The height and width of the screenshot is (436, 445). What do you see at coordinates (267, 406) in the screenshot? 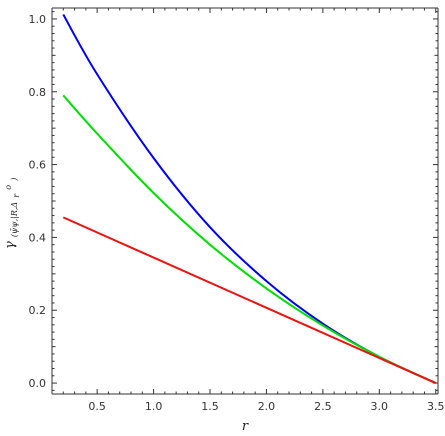
I see `x-tick-label: 2.0` at bounding box center [267, 406].